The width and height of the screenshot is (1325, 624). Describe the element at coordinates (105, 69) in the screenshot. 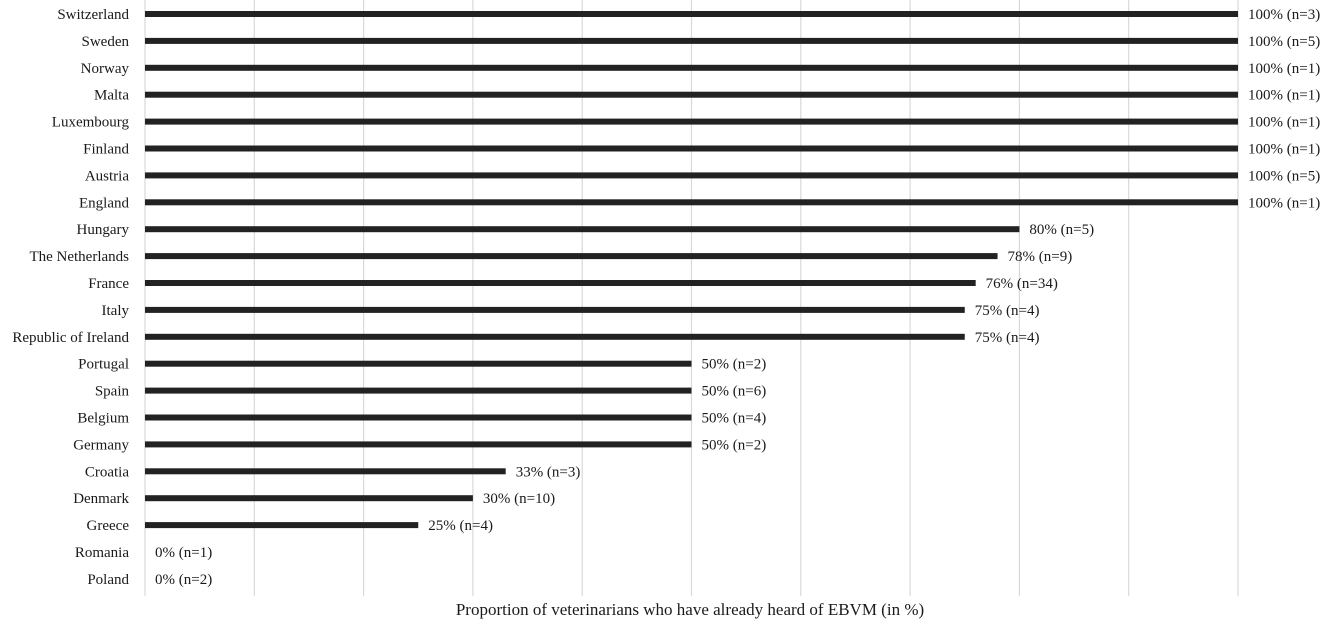

I see `category-label: Norway` at that location.